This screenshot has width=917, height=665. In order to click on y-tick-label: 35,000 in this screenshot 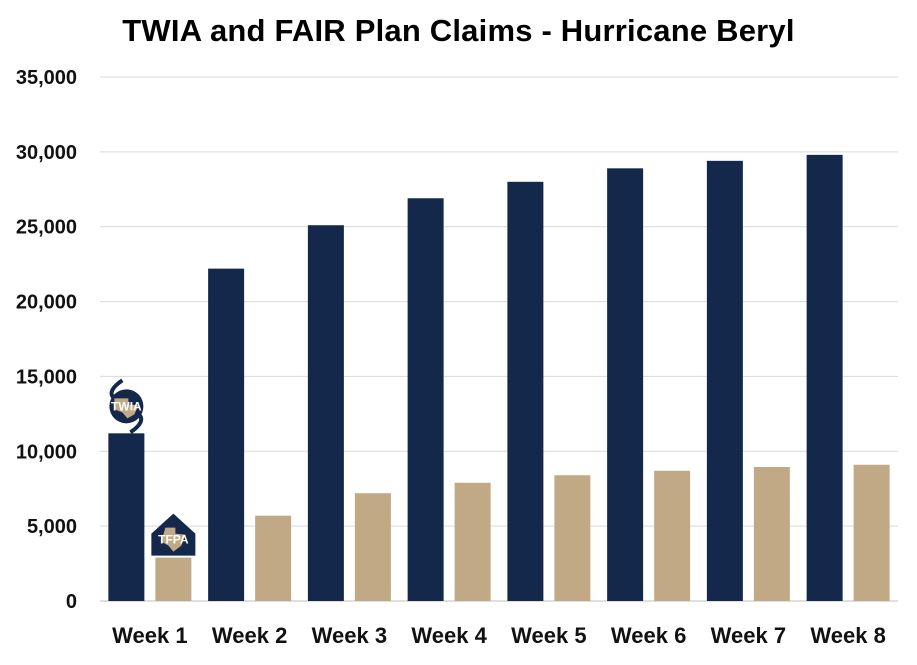, I will do `click(46, 78)`.